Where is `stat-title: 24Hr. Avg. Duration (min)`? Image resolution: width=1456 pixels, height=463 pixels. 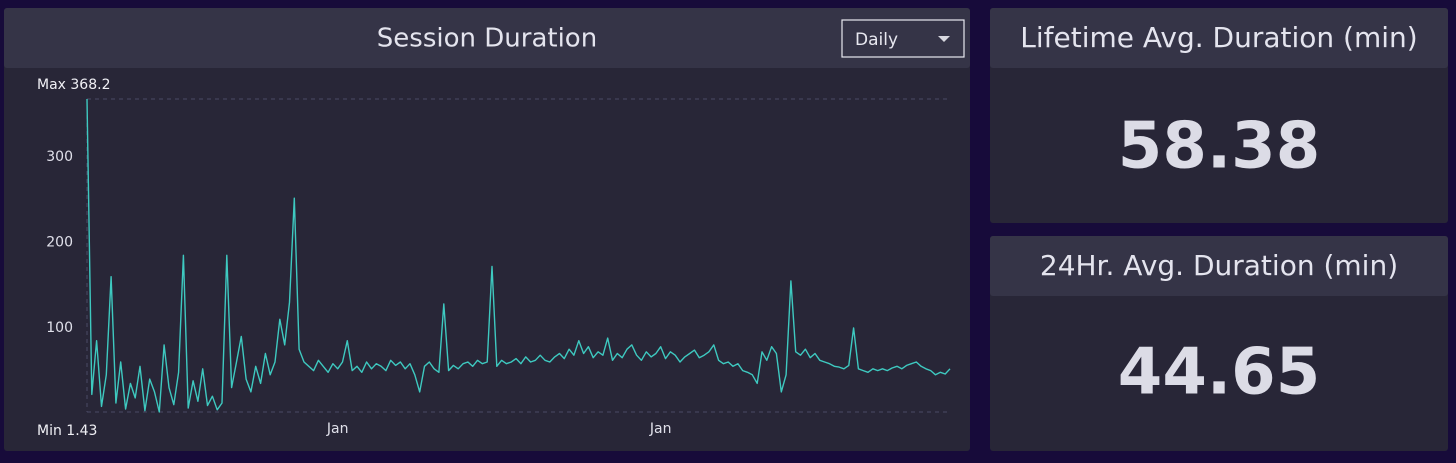 stat-title: 24Hr. Avg. Duration (min) is located at coordinates (1219, 265).